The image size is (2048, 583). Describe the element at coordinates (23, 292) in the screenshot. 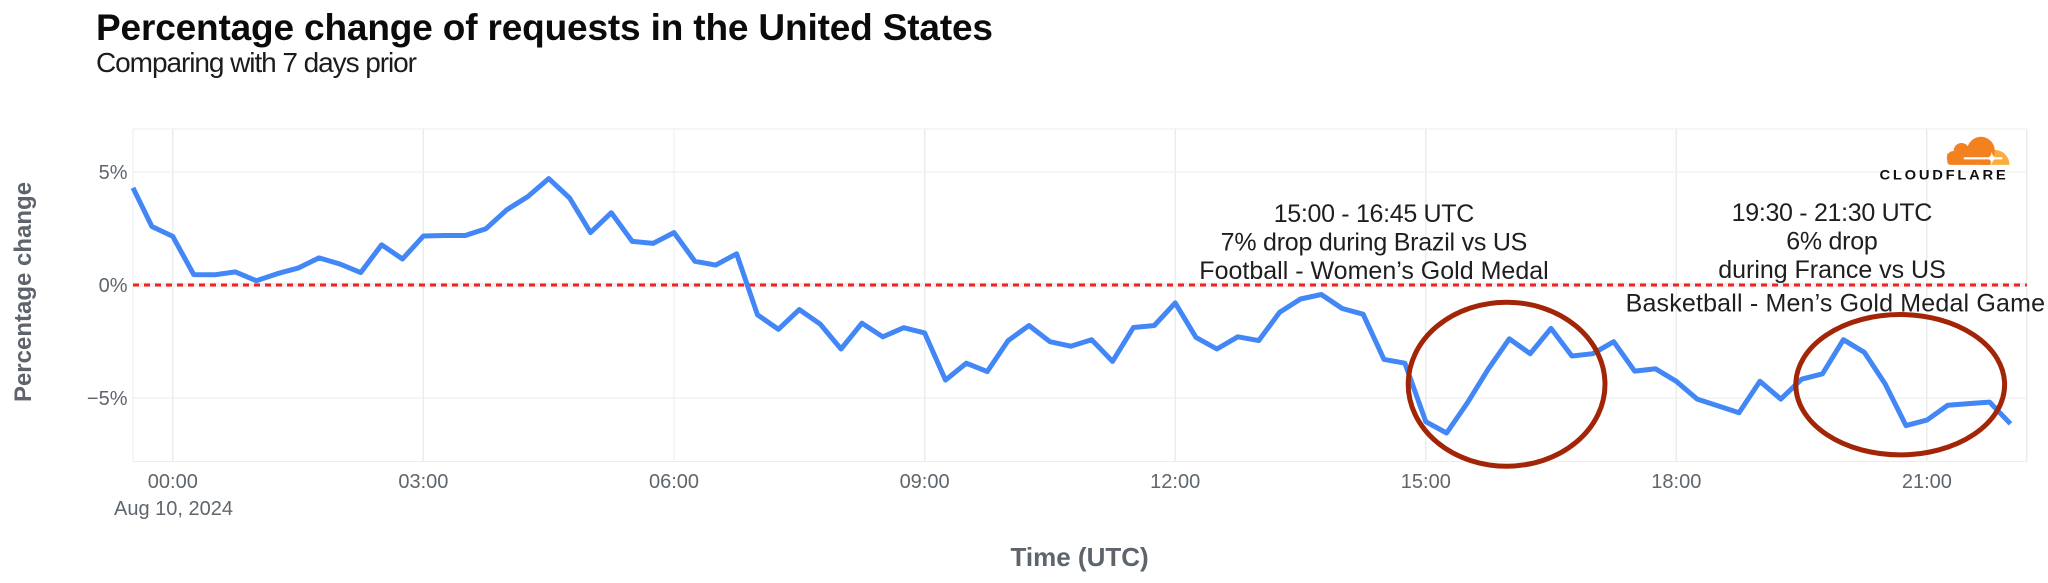

I see `svg-text: Percentage change` at that location.